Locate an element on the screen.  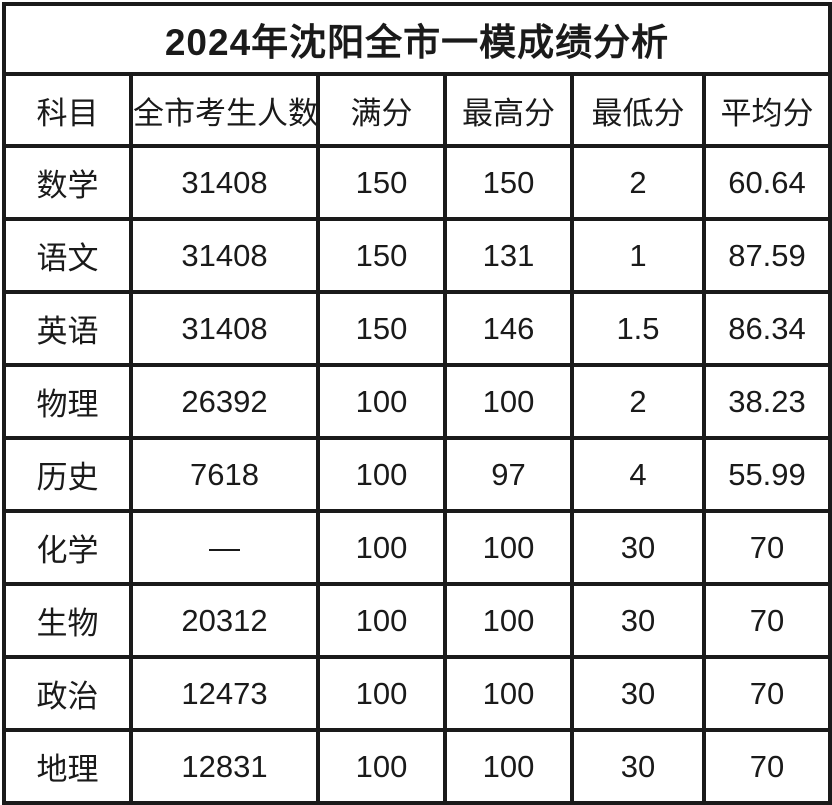
title-row: 2024年沈阳全市一模成绩分析 is located at coordinates (417, 39).